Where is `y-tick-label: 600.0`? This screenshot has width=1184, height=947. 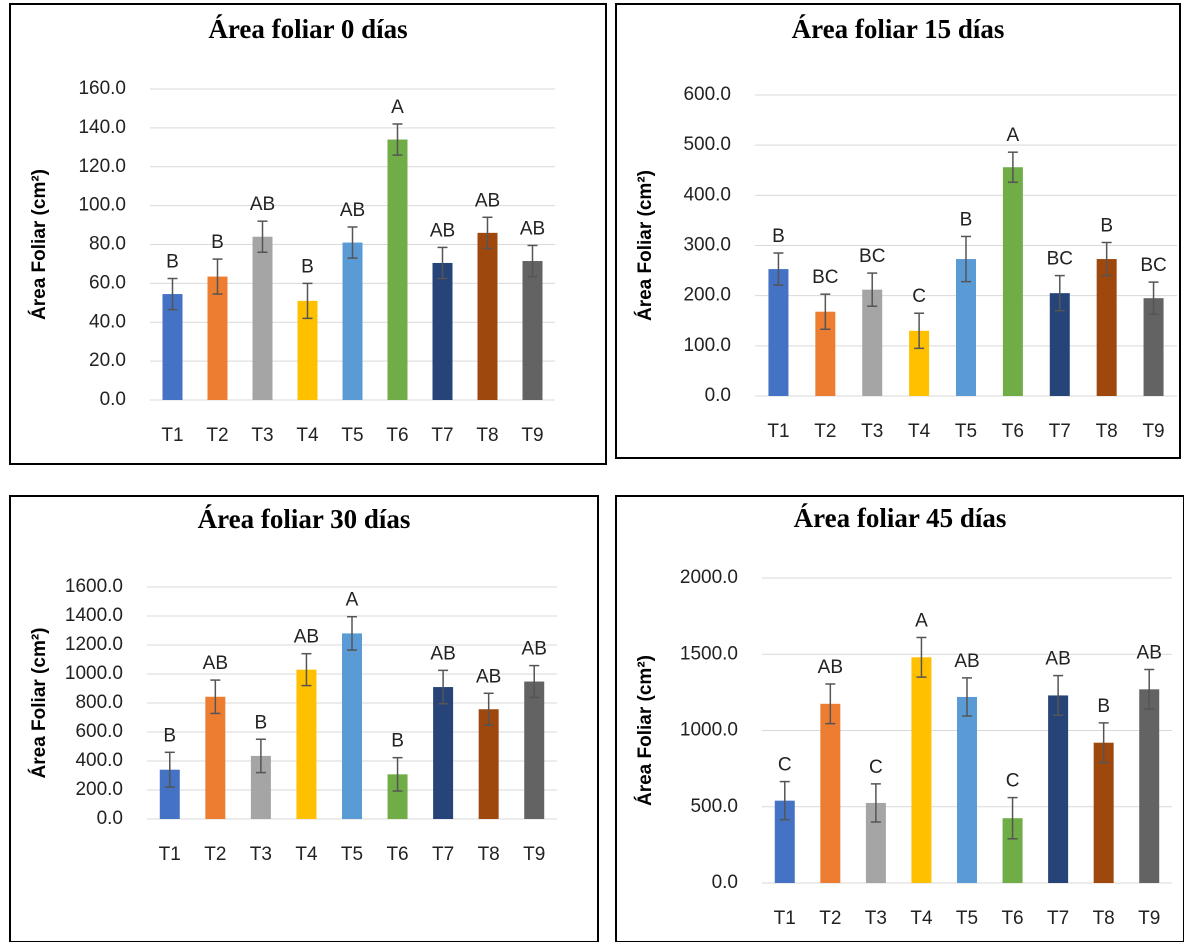 y-tick-label: 600.0 is located at coordinates (707, 94).